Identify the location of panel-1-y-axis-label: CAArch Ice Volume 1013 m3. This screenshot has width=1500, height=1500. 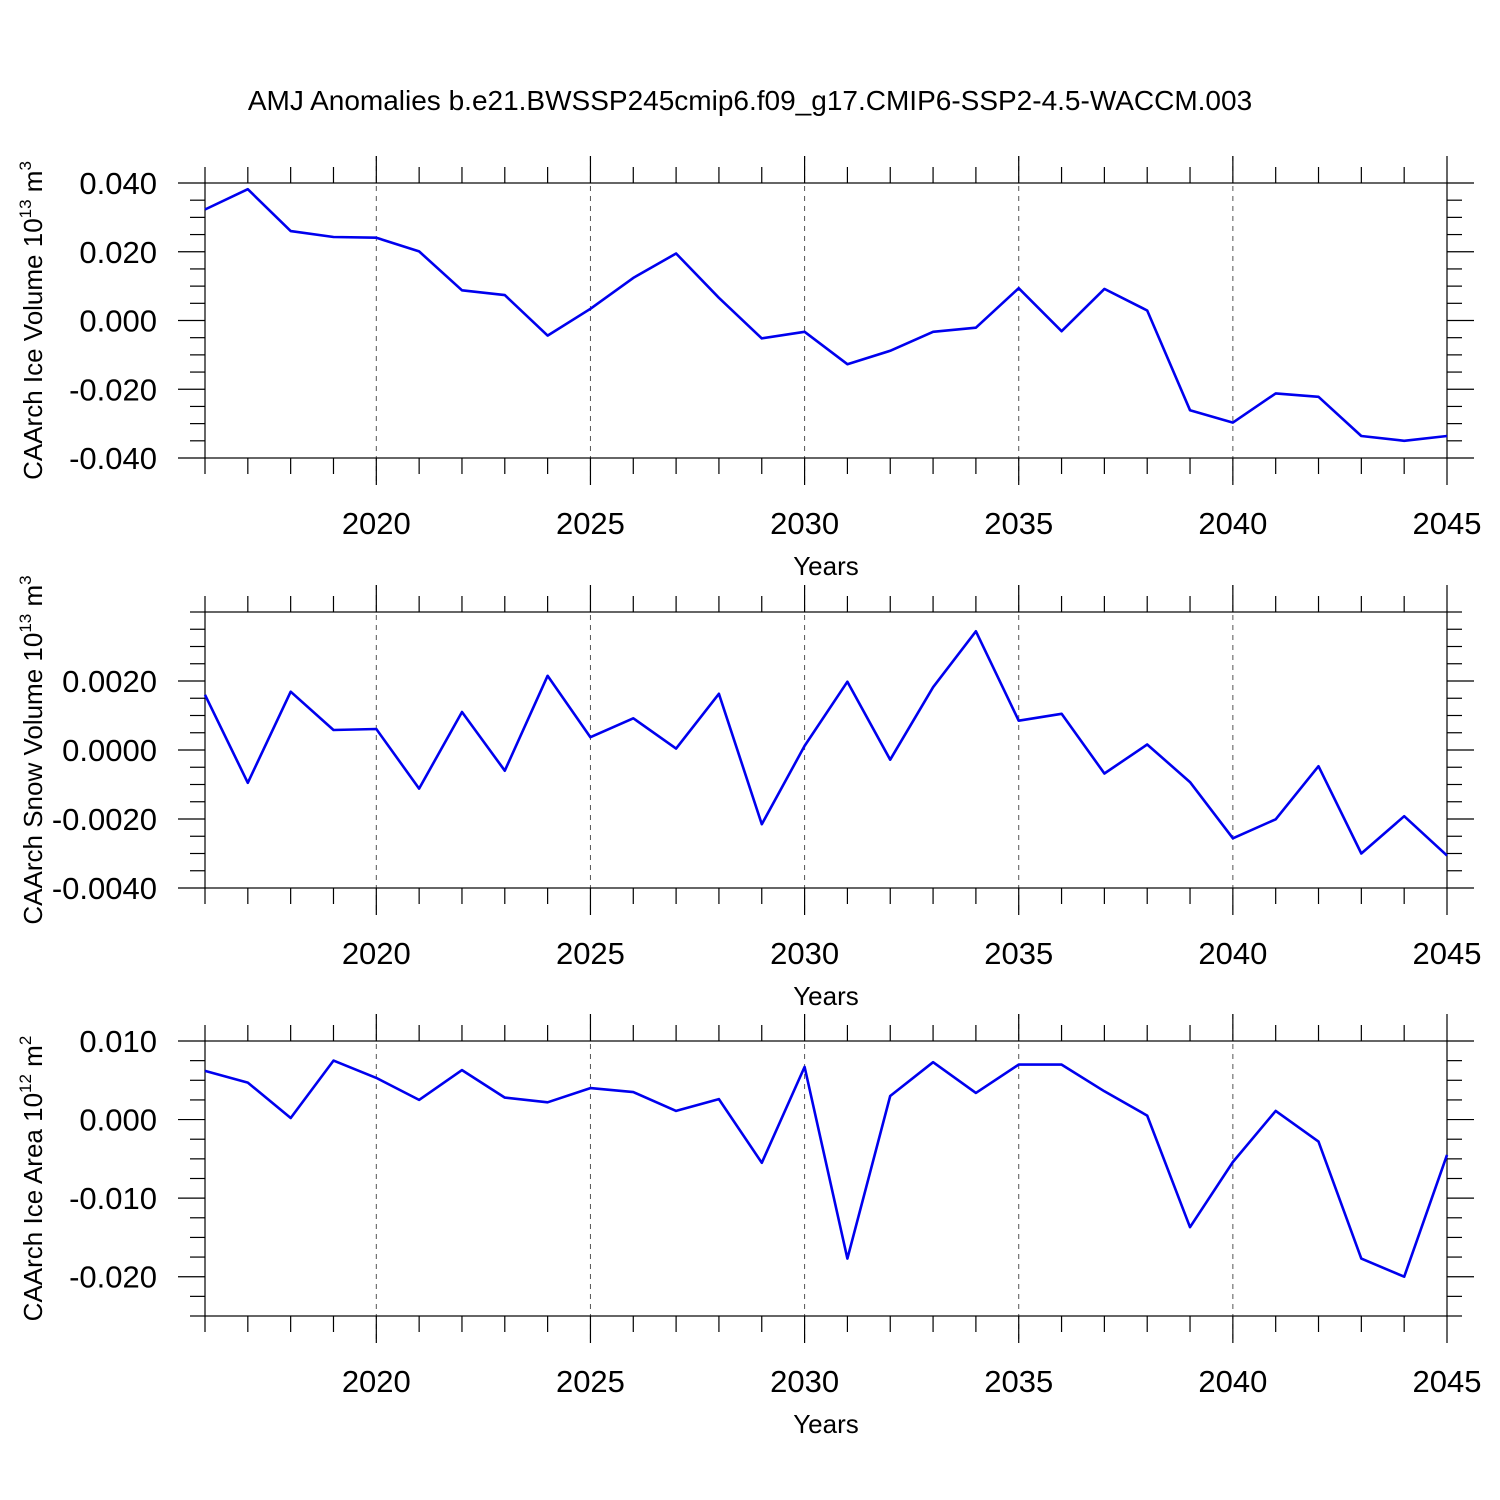
(32, 320).